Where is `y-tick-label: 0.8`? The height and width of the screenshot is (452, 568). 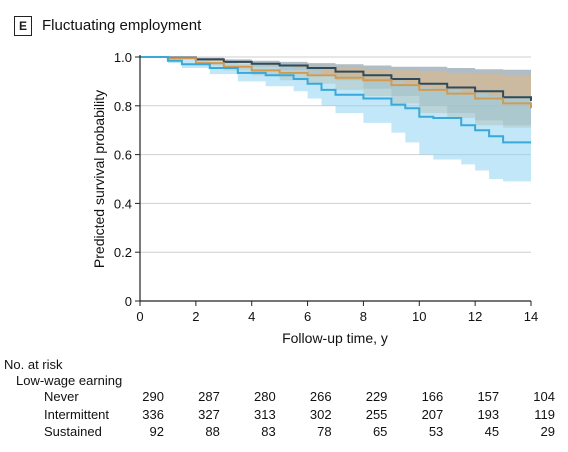
y-tick-label: 0.8 is located at coordinates (123, 106).